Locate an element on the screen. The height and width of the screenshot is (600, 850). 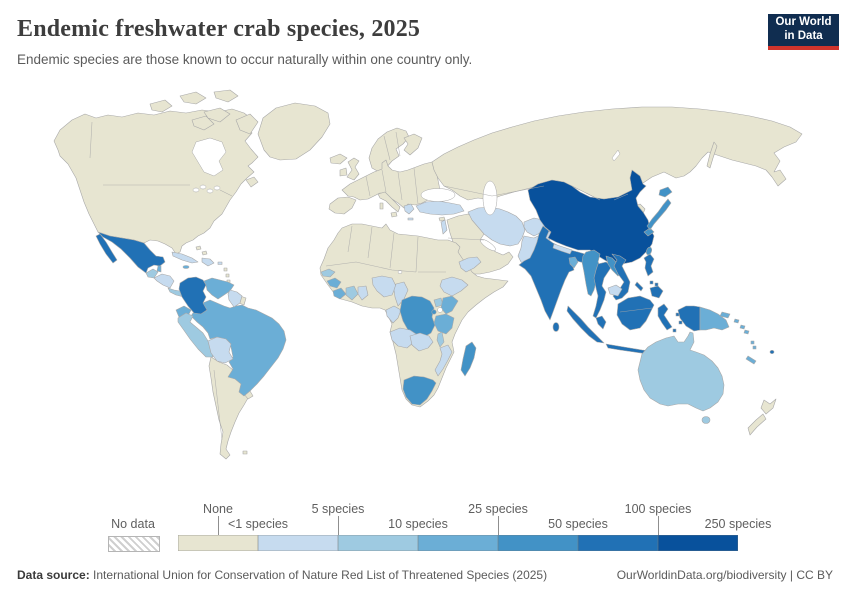
country-senegal is located at coordinates (328, 273).